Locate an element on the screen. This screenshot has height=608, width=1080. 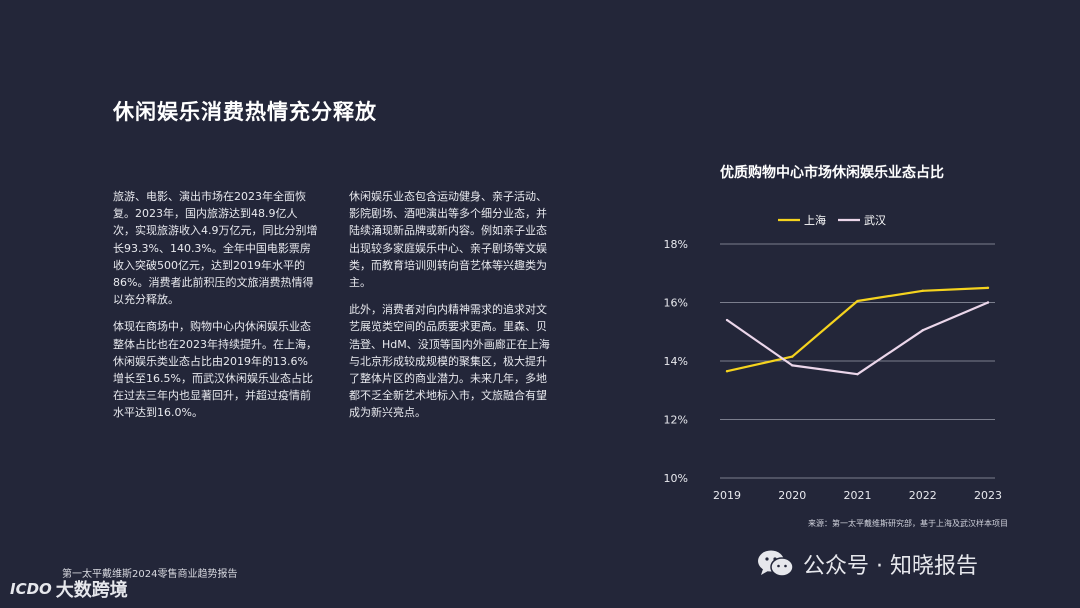
watermark-text: 公众号 · 知晓报告 is located at coordinates (890, 566).